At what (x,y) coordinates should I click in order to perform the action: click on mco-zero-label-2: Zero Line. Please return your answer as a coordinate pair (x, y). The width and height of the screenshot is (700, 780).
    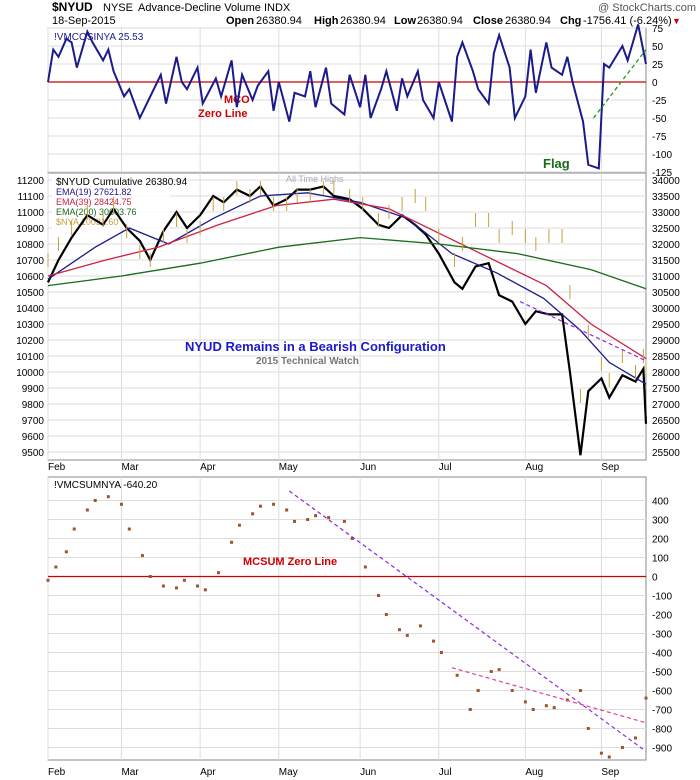
    Looking at the image, I should click on (223, 114).